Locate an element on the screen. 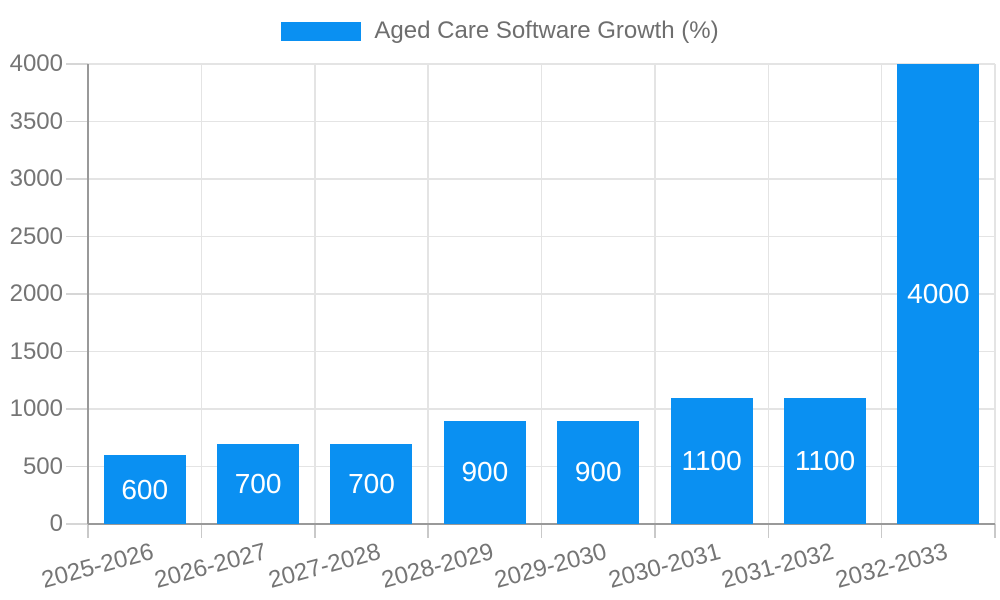 The image size is (1000, 600). y-tick-label: 2000 is located at coordinates (36, 293).